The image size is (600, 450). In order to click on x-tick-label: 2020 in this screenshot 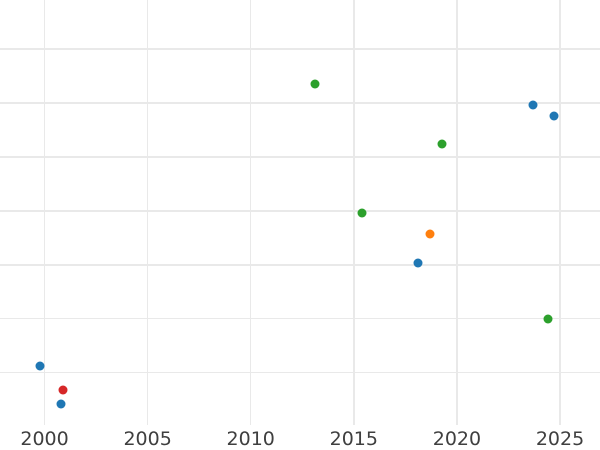, I will do `click(457, 439)`.